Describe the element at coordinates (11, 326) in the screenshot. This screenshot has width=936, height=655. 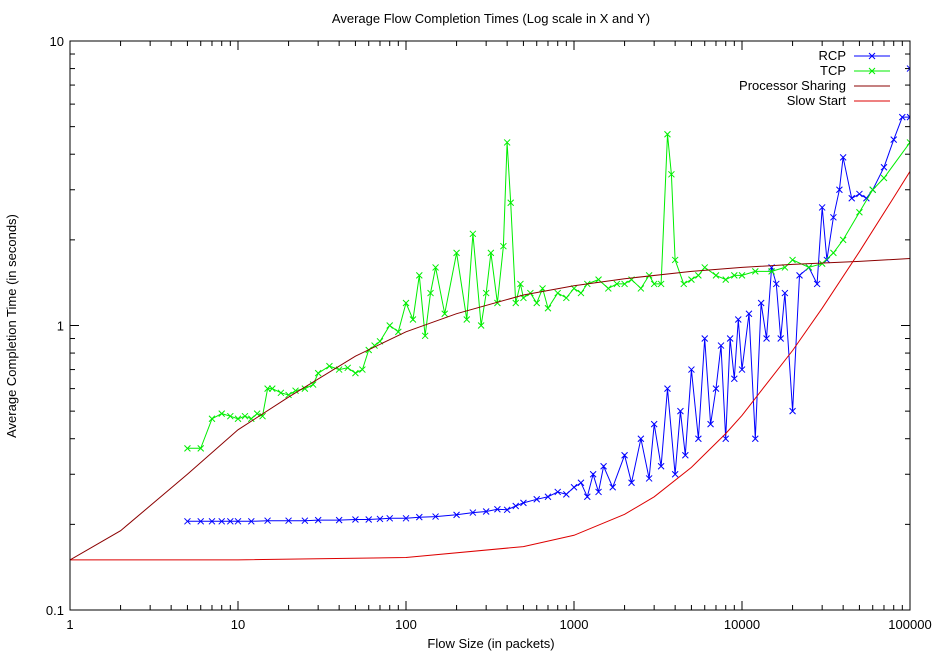
I see `y-axis-label: Average Completion Time (in seconds)` at that location.